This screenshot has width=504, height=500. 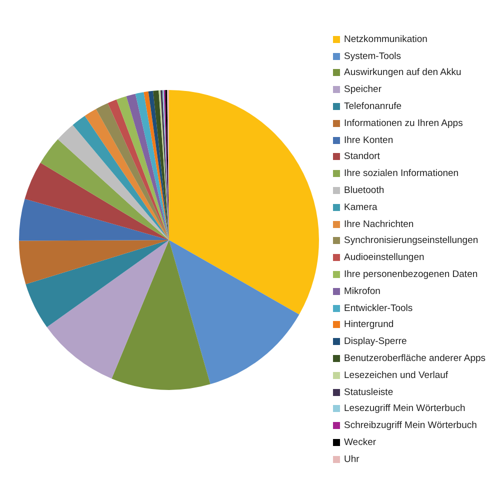 I want to click on legend-label: Bluetooth, so click(x=364, y=190).